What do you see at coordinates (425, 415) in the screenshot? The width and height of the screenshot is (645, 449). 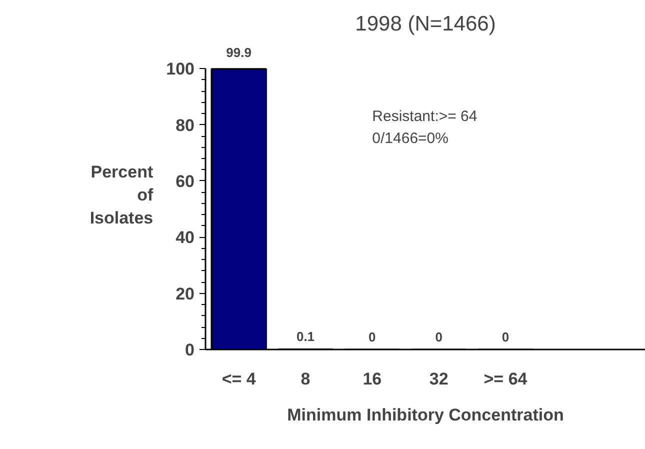 I see `x-axis-title: Minimum Inhibitory Concentration` at bounding box center [425, 415].